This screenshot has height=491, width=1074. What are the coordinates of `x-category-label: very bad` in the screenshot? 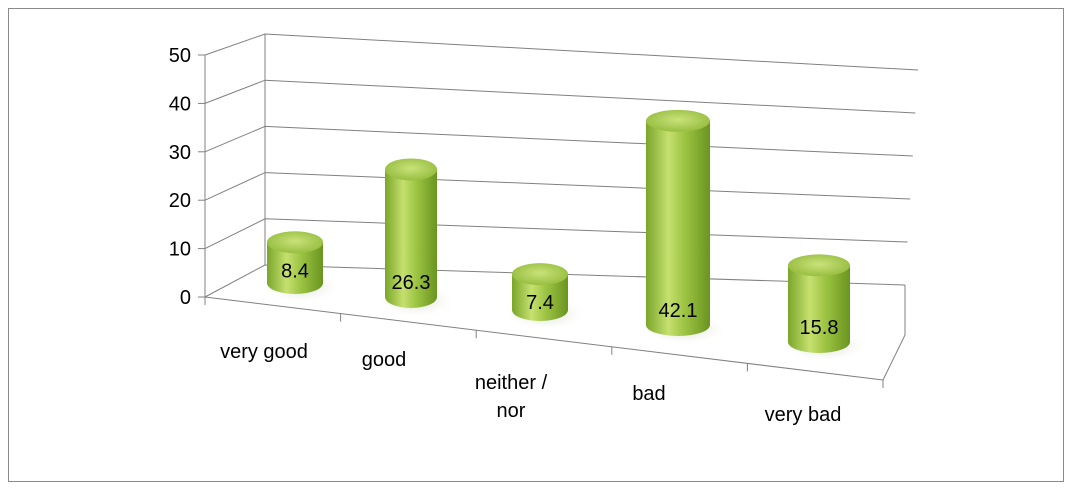 It's located at (803, 415).